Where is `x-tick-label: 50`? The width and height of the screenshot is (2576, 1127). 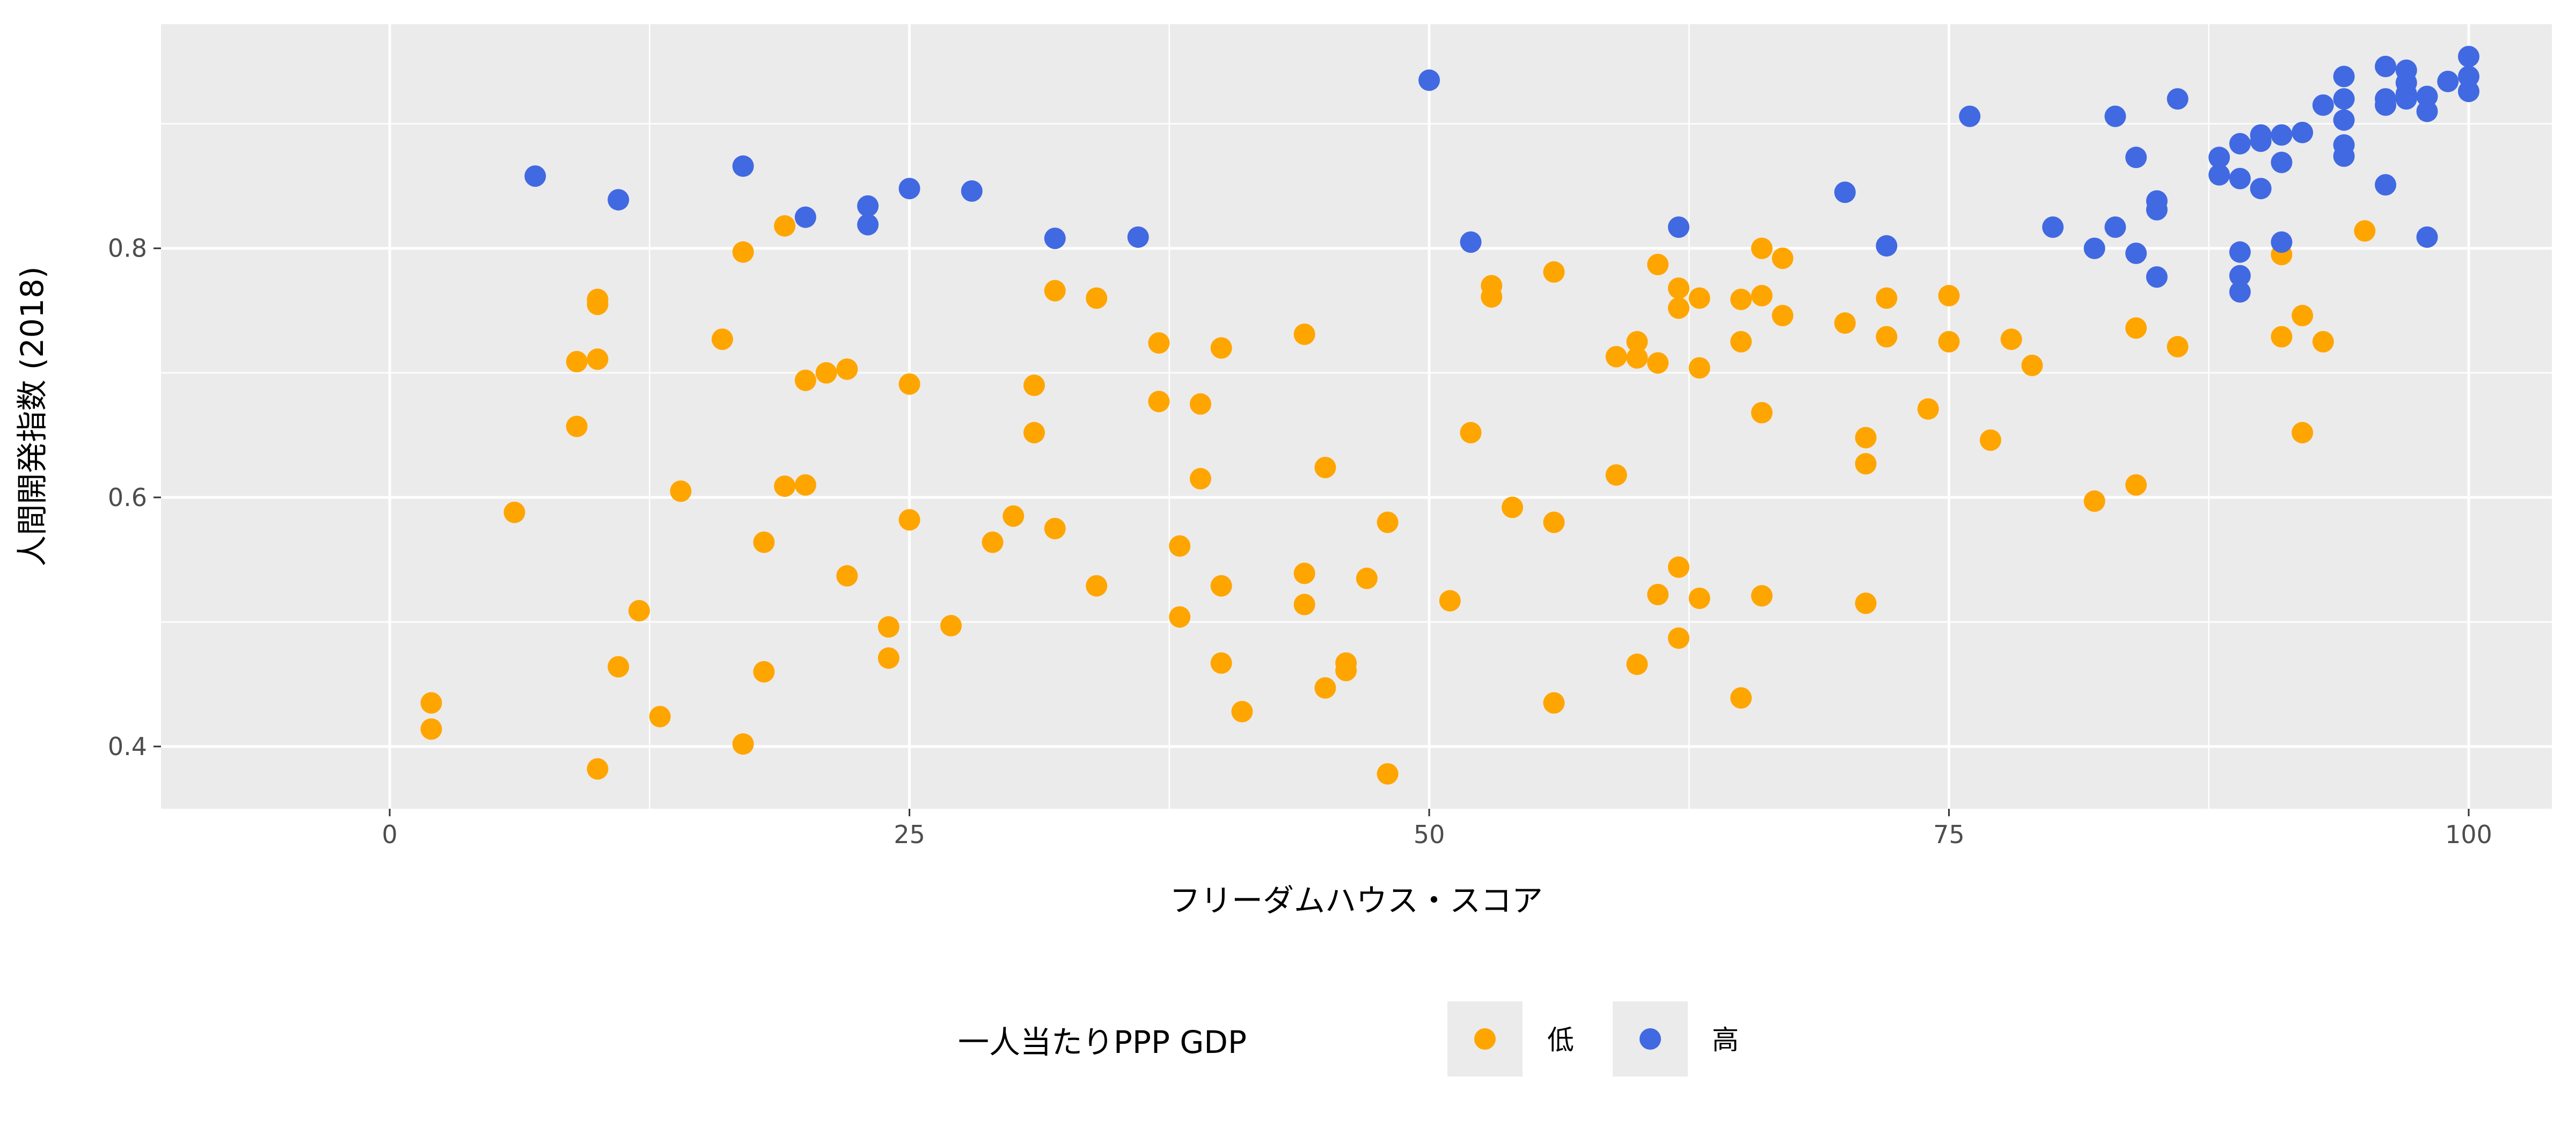
x-tick-label: 50 is located at coordinates (1429, 834).